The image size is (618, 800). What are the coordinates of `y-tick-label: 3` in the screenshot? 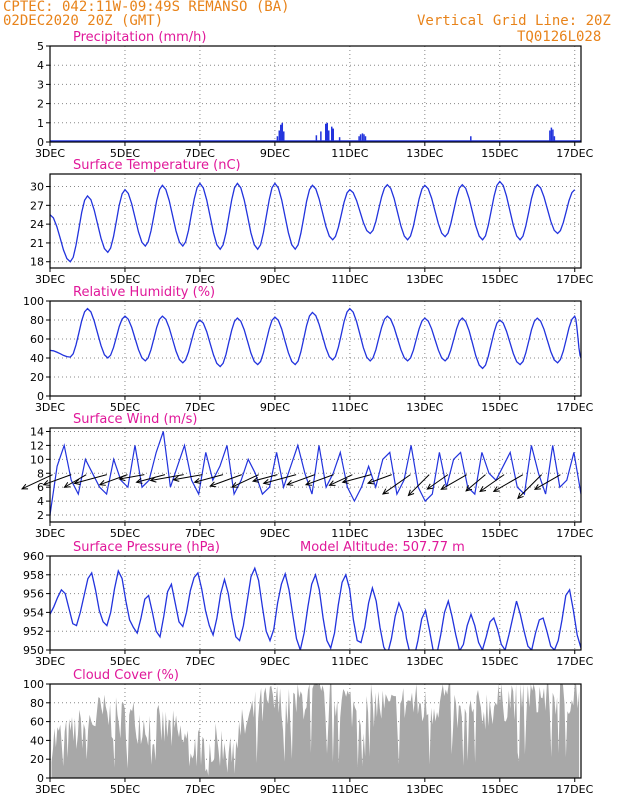 It's located at (40, 84).